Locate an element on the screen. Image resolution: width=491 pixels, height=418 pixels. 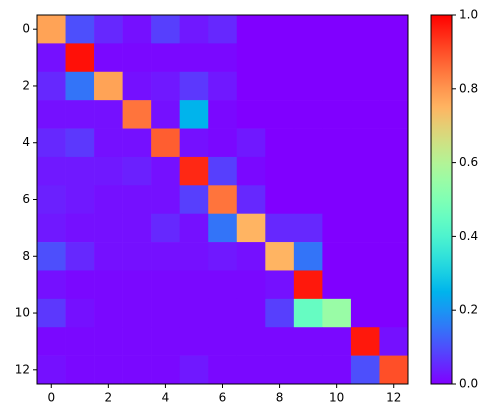
x-tick-label: 6 is located at coordinates (223, 398).